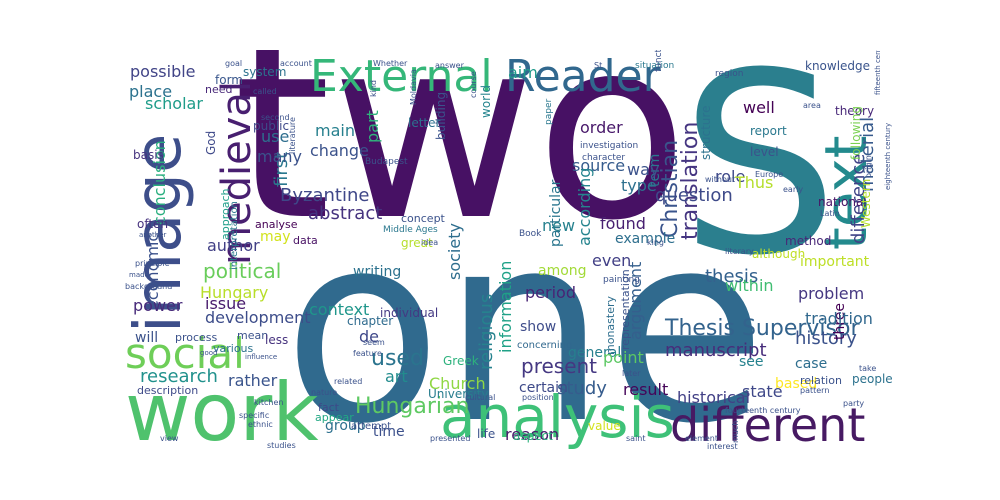  I want to click on word-aspect: aspect, so click(533, 436).